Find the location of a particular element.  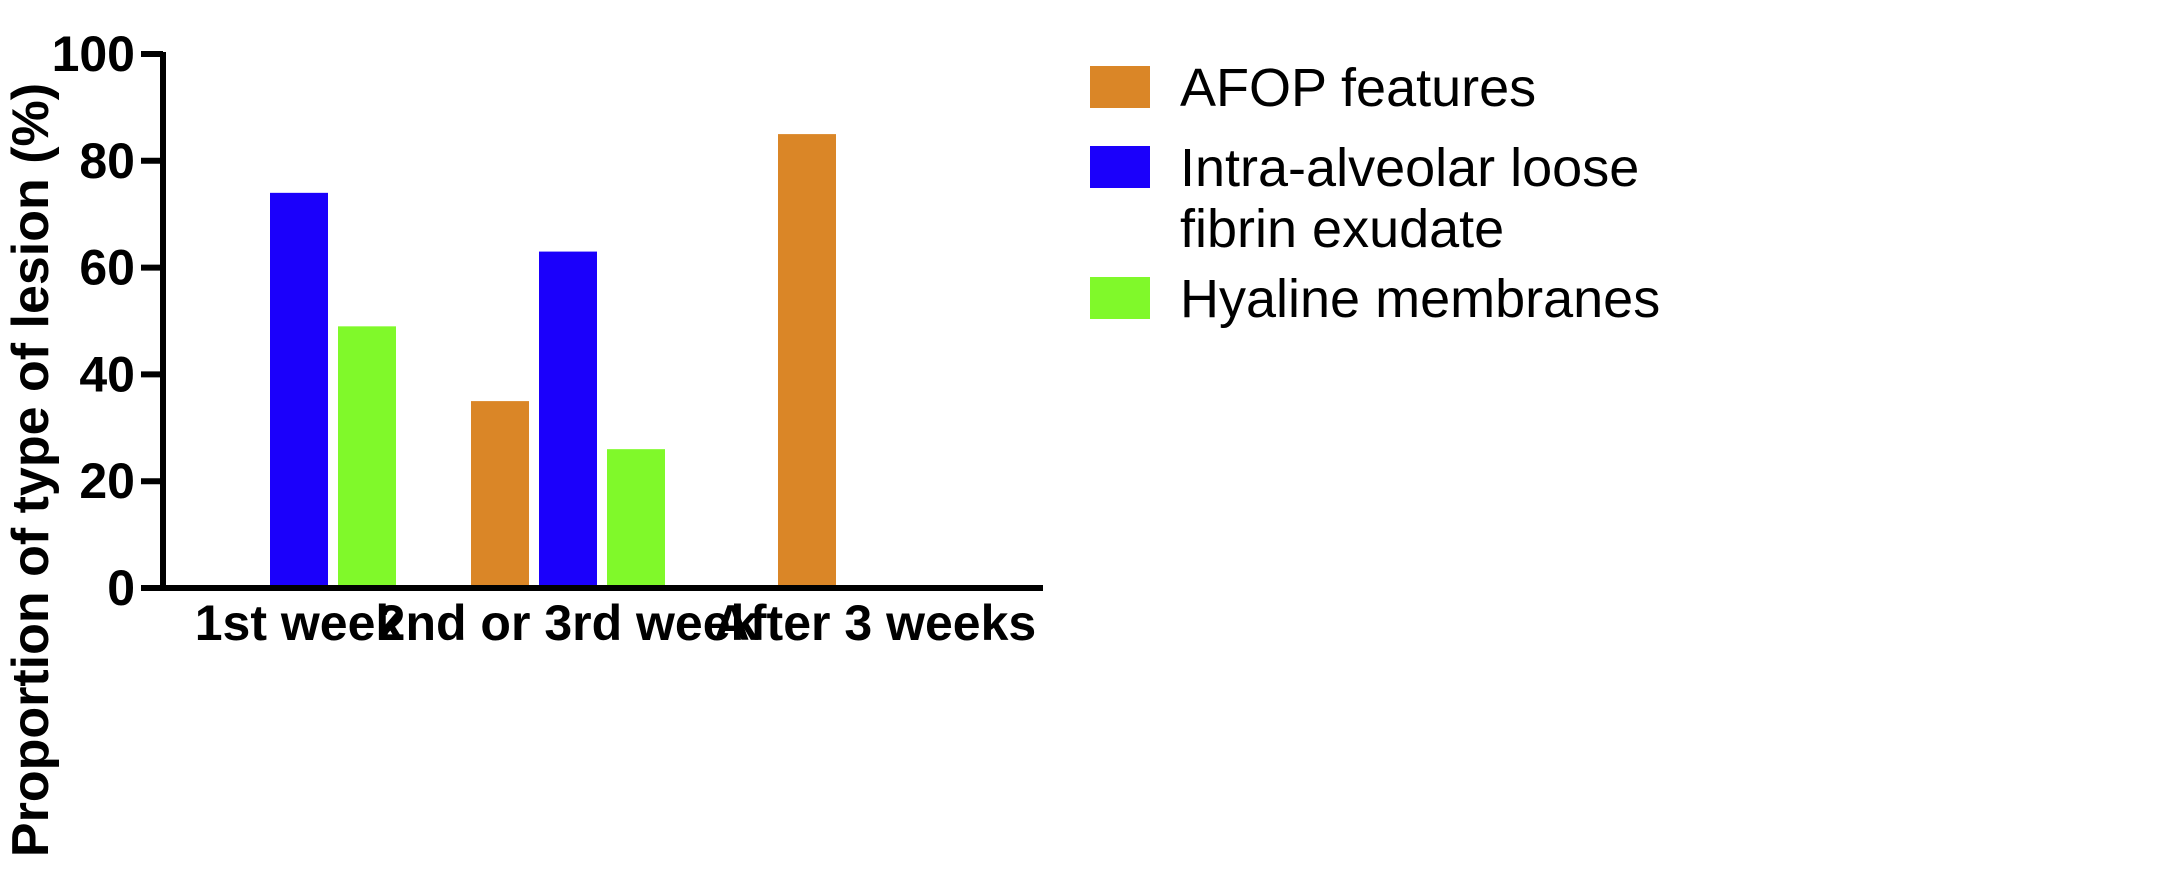

legend-label: AFOP features is located at coordinates (1358, 88).